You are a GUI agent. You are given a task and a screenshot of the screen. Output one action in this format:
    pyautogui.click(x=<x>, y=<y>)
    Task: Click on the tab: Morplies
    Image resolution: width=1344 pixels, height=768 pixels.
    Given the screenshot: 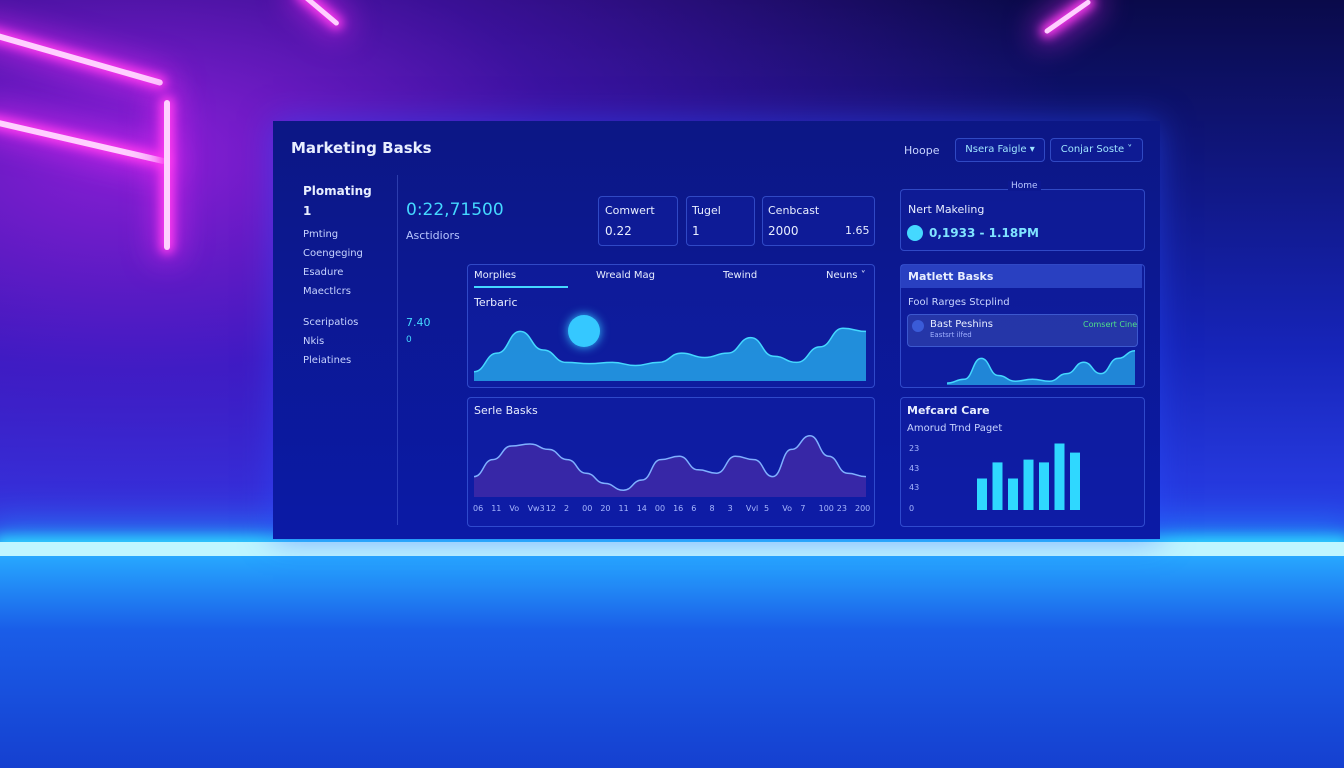 What is the action you would take?
    pyautogui.click(x=495, y=275)
    